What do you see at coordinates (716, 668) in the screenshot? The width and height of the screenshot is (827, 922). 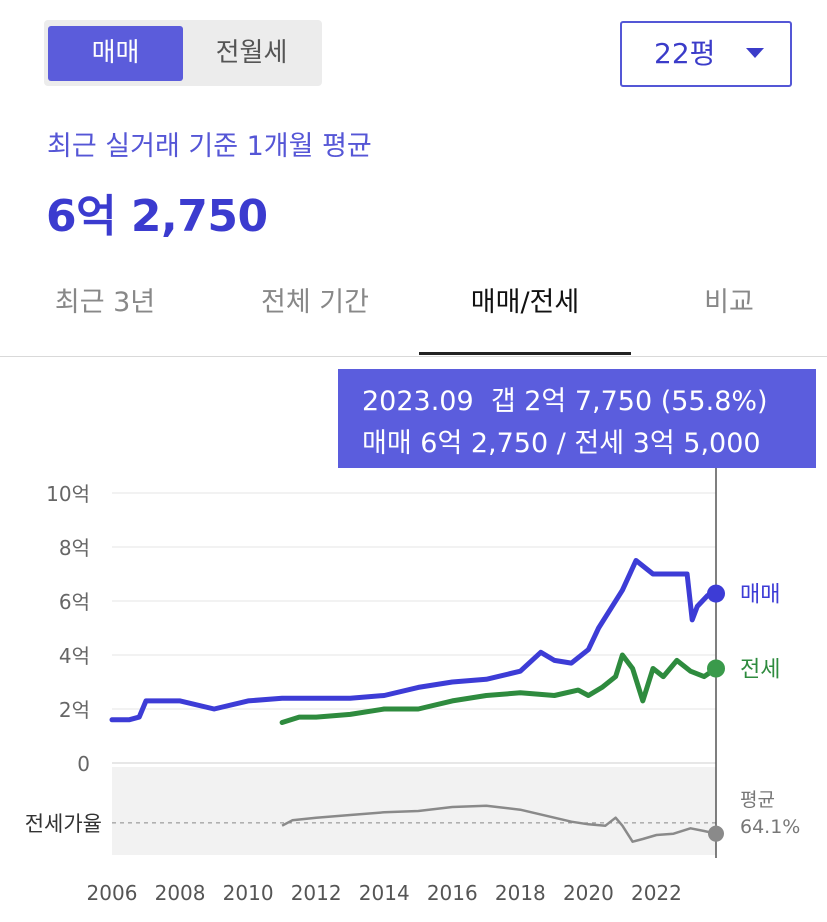 I see `point-jeonse` at bounding box center [716, 668].